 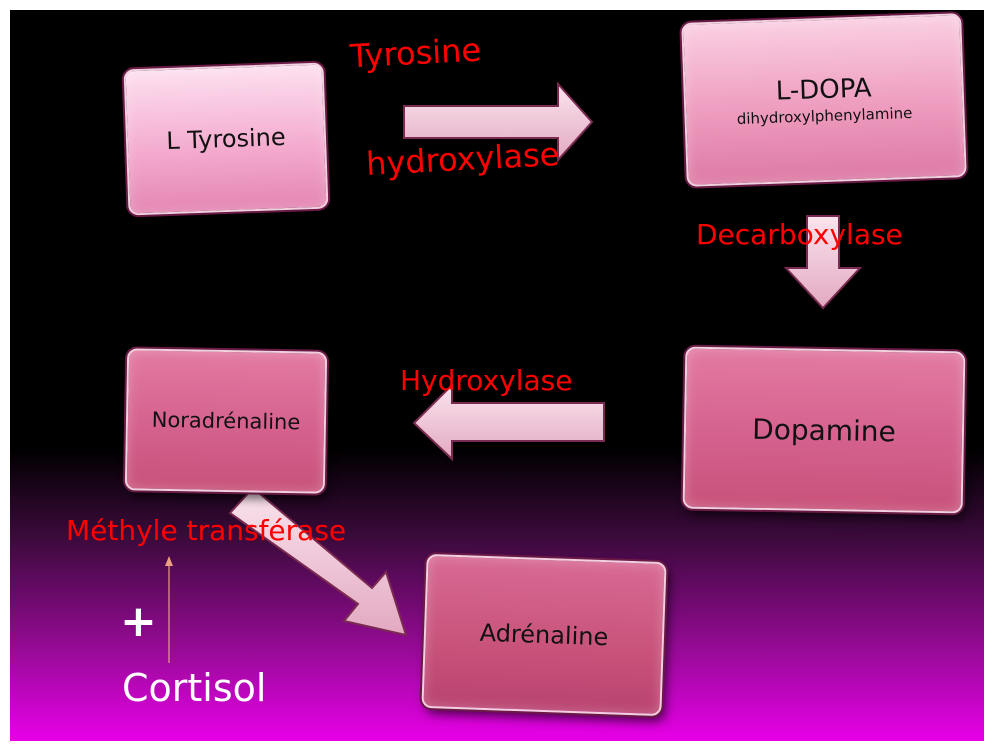 What do you see at coordinates (486, 380) in the screenshot?
I see `enzyme-hydroxylase: Hydroxylase` at bounding box center [486, 380].